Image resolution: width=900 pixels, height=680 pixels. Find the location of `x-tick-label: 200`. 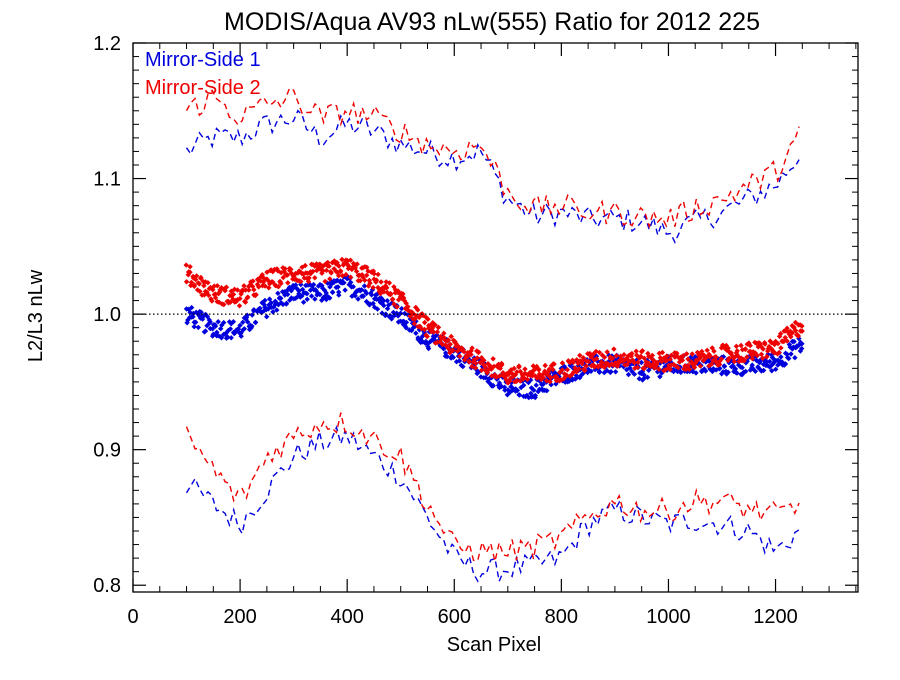

x-tick-label: 200 is located at coordinates (239, 617).